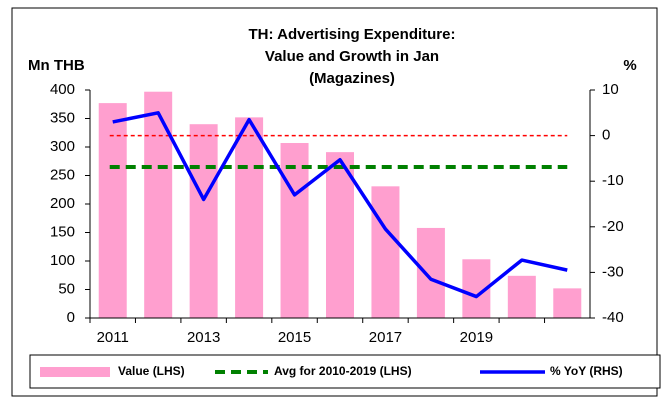 The width and height of the screenshot is (667, 403). Describe the element at coordinates (352, 34) in the screenshot. I see `chart-title: TH: Advertising Expenditure:` at that location.